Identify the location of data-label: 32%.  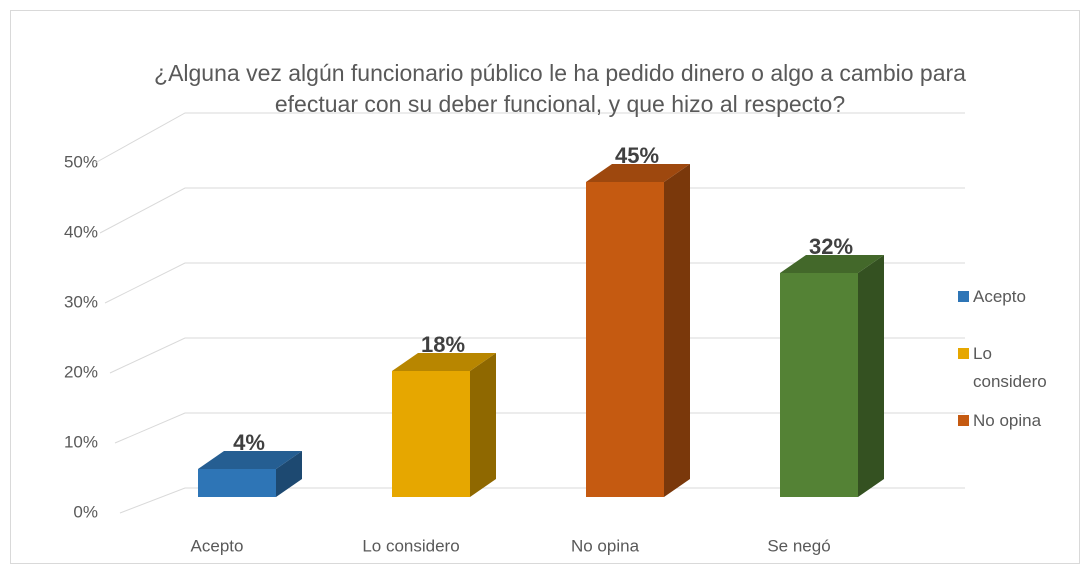
(831, 246).